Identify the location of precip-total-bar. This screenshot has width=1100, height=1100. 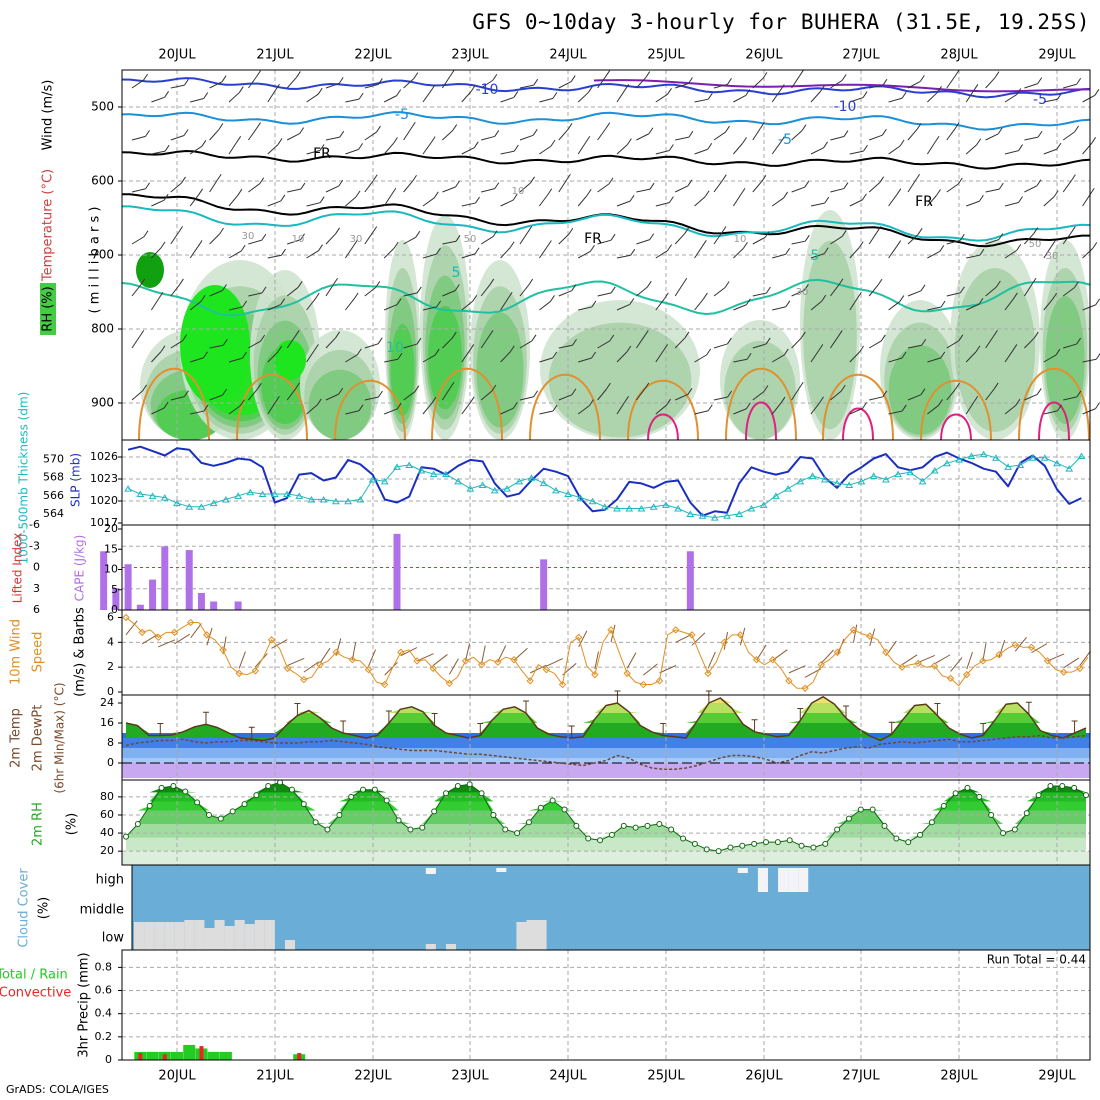
(213, 1055).